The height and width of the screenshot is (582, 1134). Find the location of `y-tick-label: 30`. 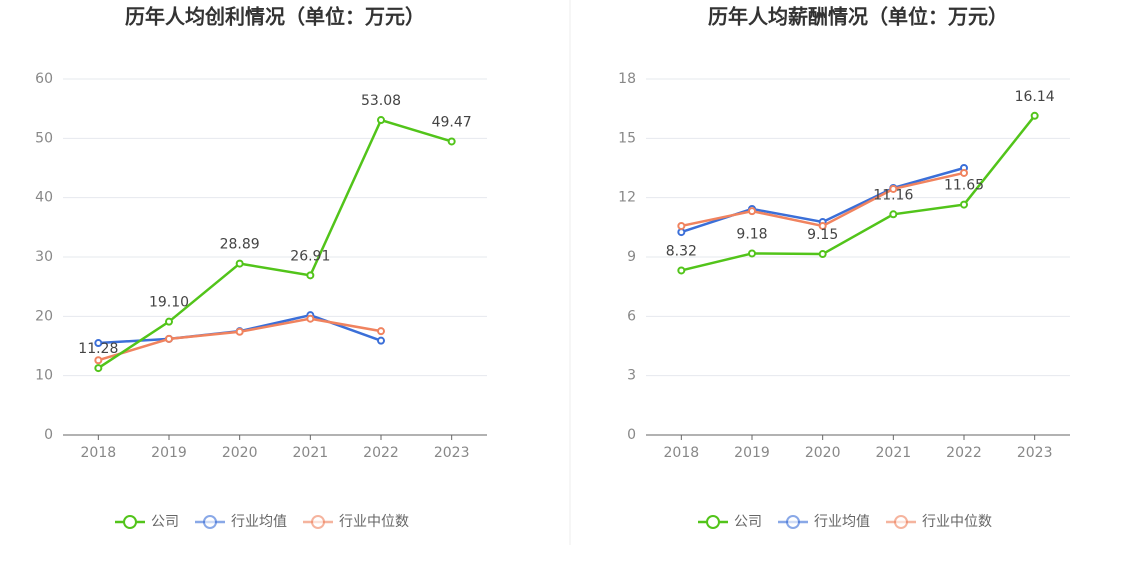

y-tick-label: 30 is located at coordinates (44, 257).